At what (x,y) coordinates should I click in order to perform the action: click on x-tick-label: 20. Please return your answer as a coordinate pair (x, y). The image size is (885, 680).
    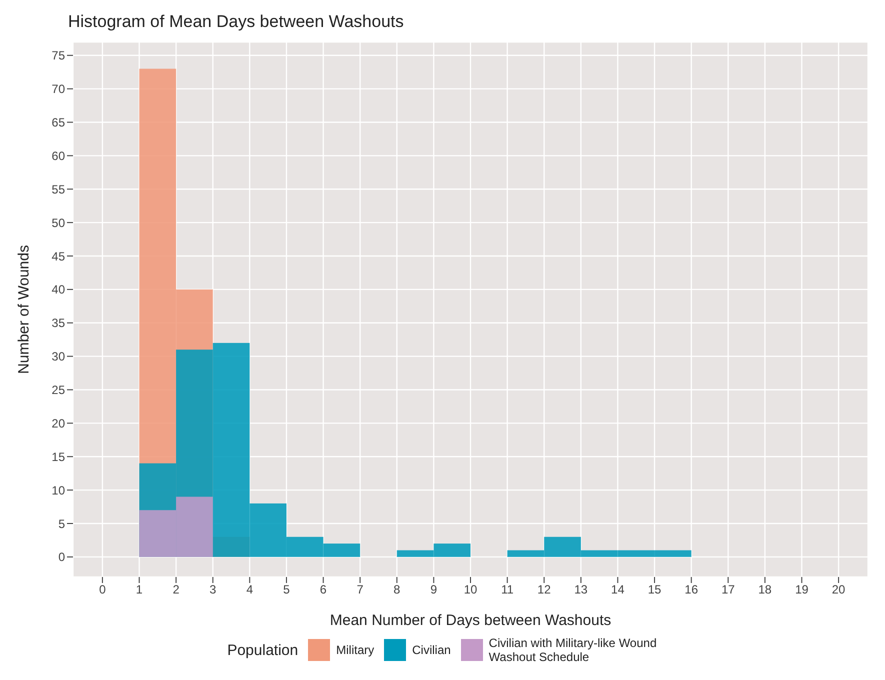
    Looking at the image, I should click on (839, 589).